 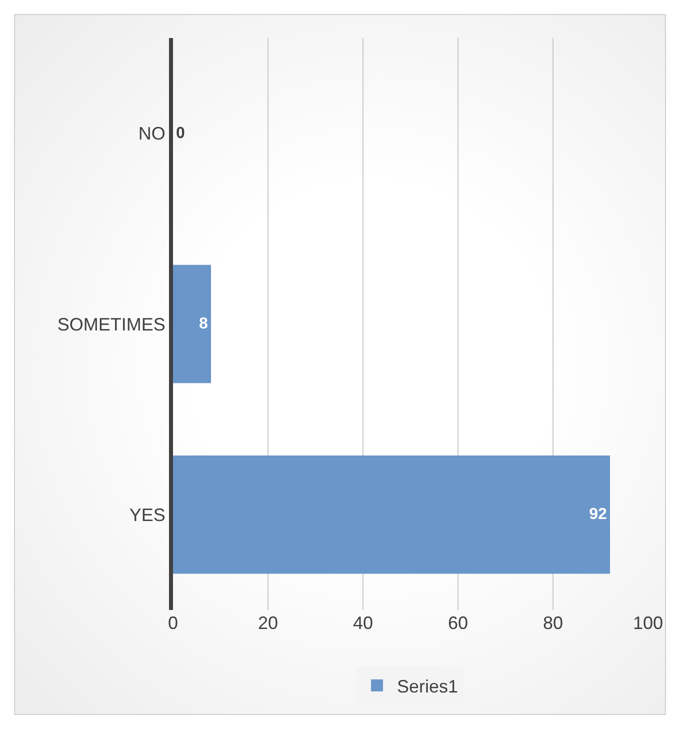 I want to click on data-label: 0, so click(x=180, y=133).